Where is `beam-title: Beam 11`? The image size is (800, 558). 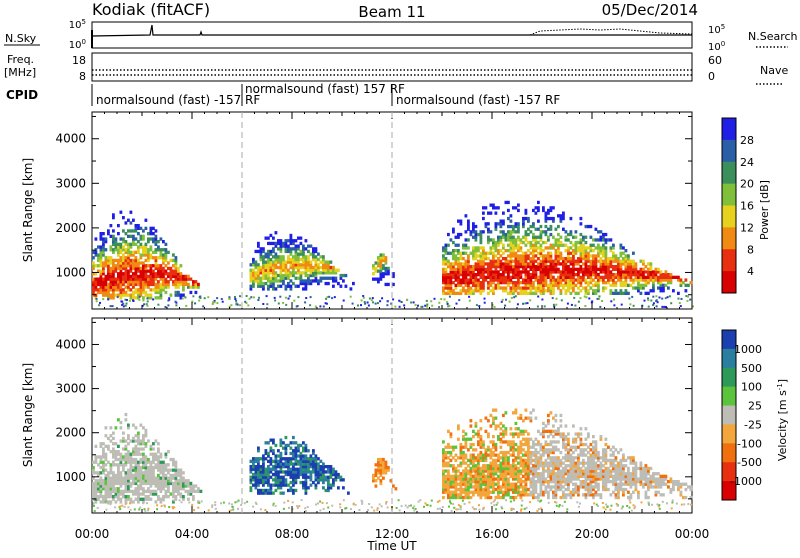 beam-title: Beam 11 is located at coordinates (391, 12).